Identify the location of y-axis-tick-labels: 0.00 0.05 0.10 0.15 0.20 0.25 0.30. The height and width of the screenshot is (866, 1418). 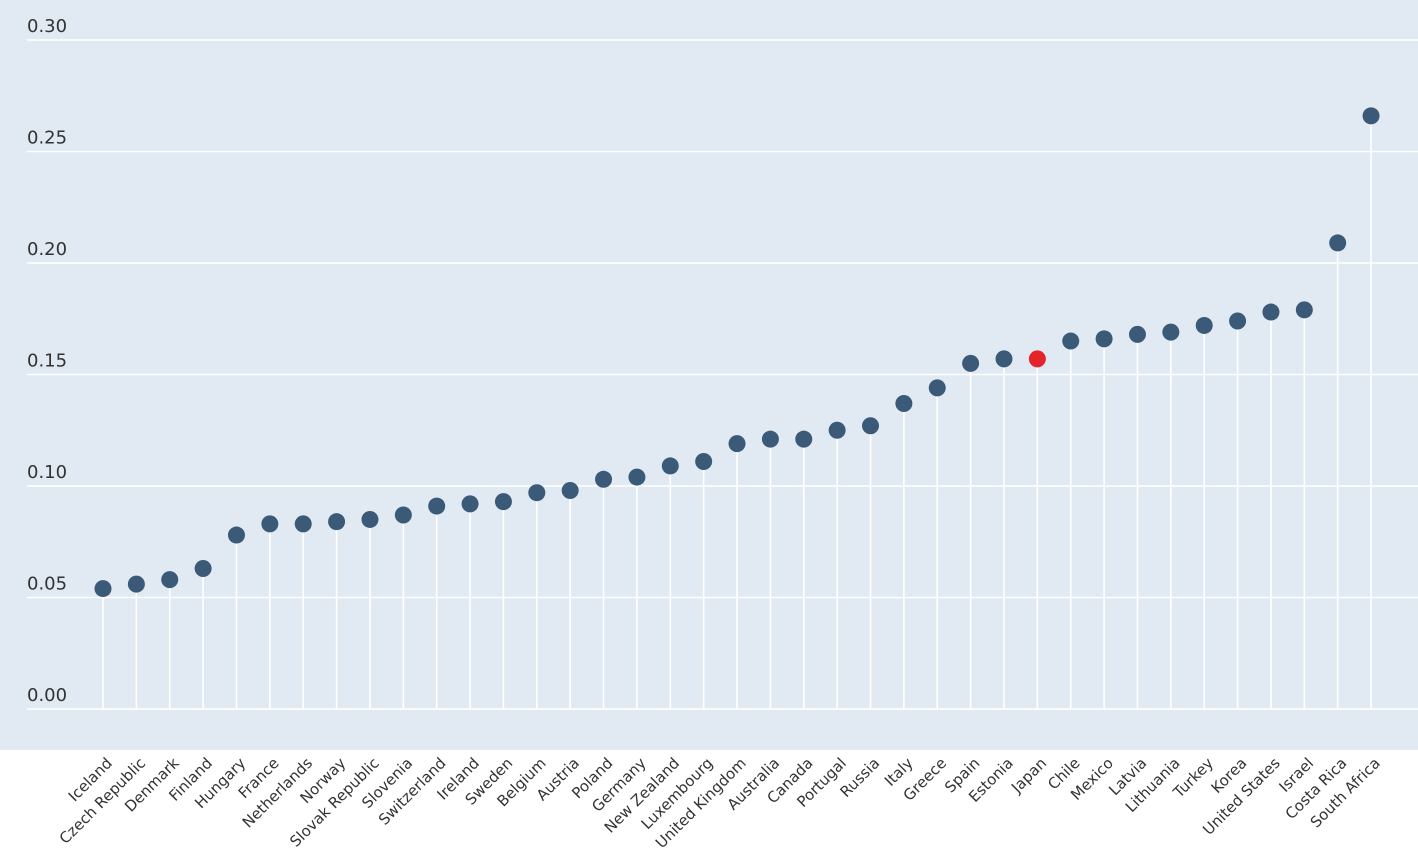
(47, 361).